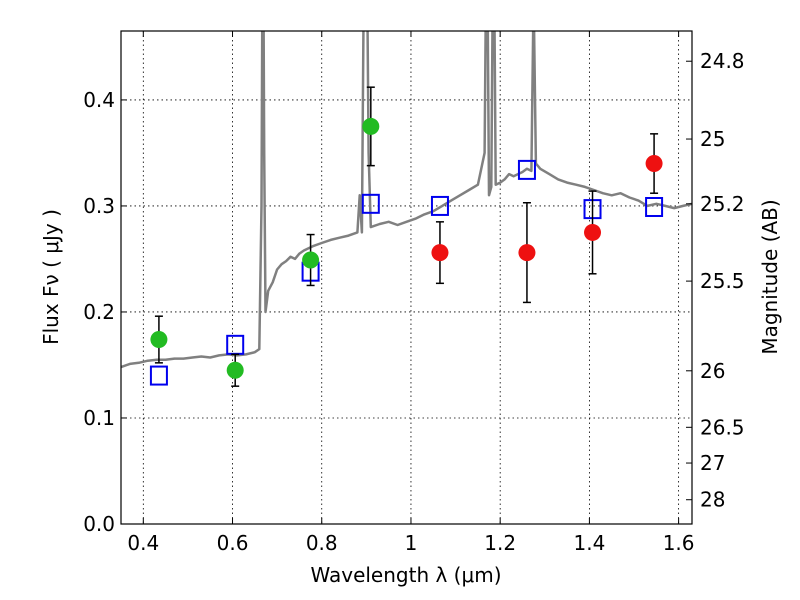 This screenshot has width=800, height=600. Describe the element at coordinates (589, 543) in the screenshot. I see `x-tick-label: 1.4` at that location.